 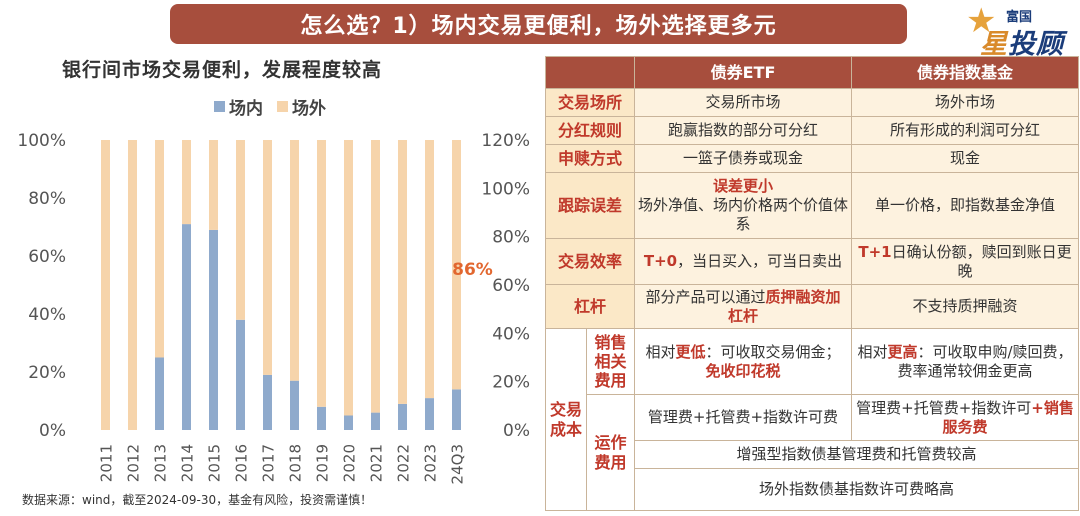 What do you see at coordinates (242, 463) in the screenshot?
I see `x-tick-label: 2016` at bounding box center [242, 463].